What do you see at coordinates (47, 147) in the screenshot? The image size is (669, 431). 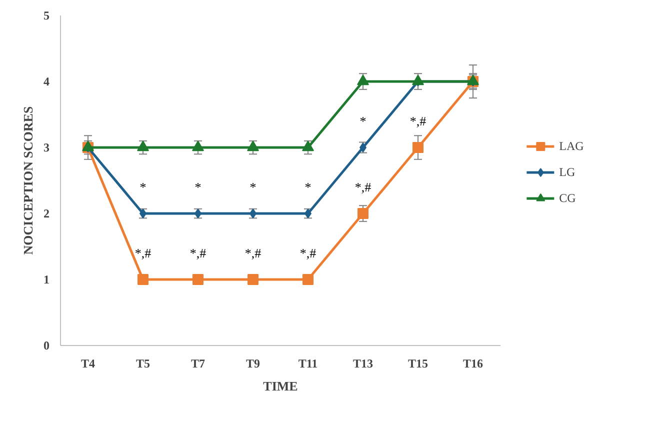 I see `y-tick-label: 3` at bounding box center [47, 147].